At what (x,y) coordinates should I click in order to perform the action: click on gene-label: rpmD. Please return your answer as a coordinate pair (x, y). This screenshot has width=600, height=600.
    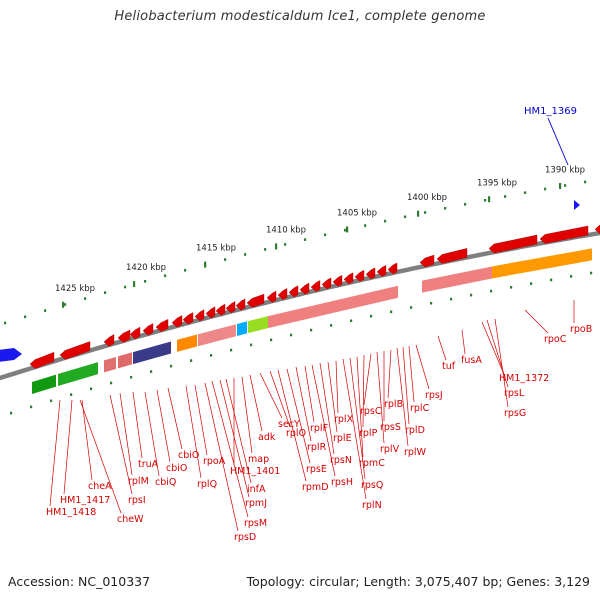
    Looking at the image, I should click on (315, 487).